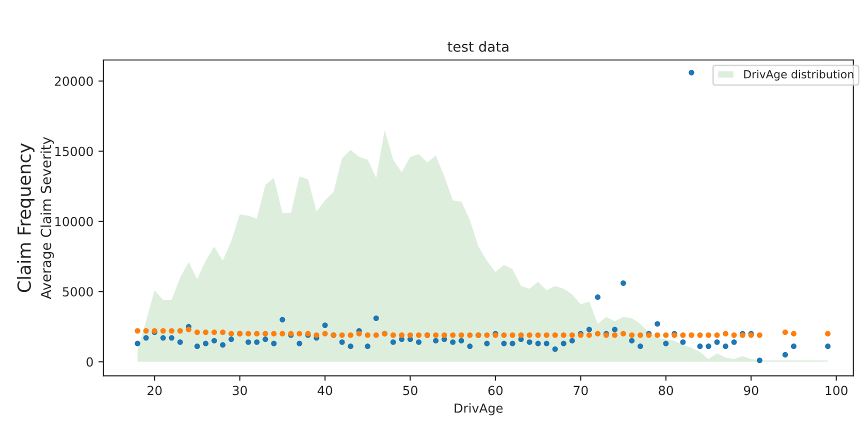 The width and height of the screenshot is (862, 438). Describe the element at coordinates (26, 217) in the screenshot. I see `y-axis-title: Claim Frequency` at that location.